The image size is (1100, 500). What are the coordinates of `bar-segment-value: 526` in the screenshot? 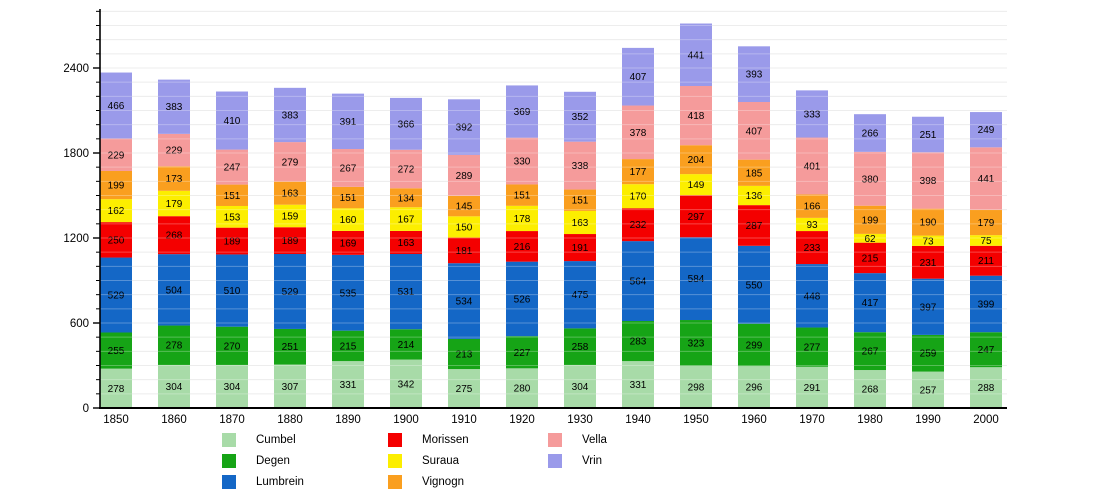 It's located at (522, 299).